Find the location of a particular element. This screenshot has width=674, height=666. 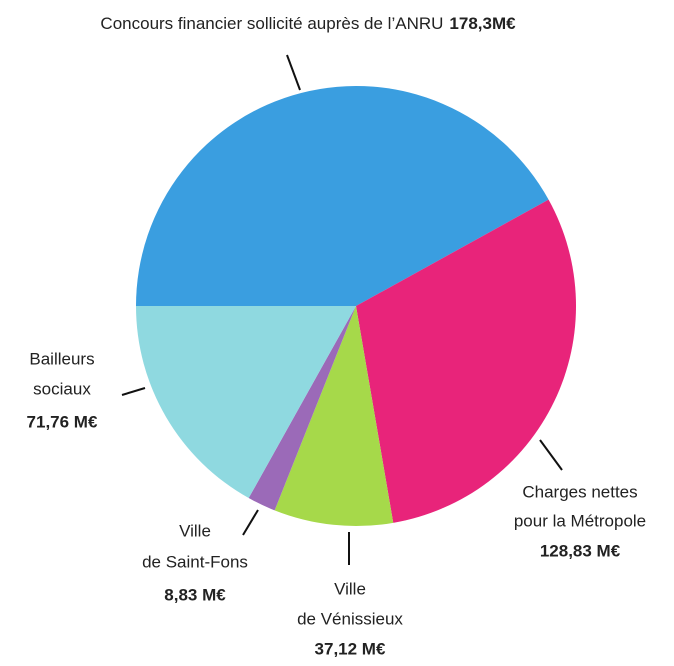

value-label: 128,83 M€ is located at coordinates (580, 550).